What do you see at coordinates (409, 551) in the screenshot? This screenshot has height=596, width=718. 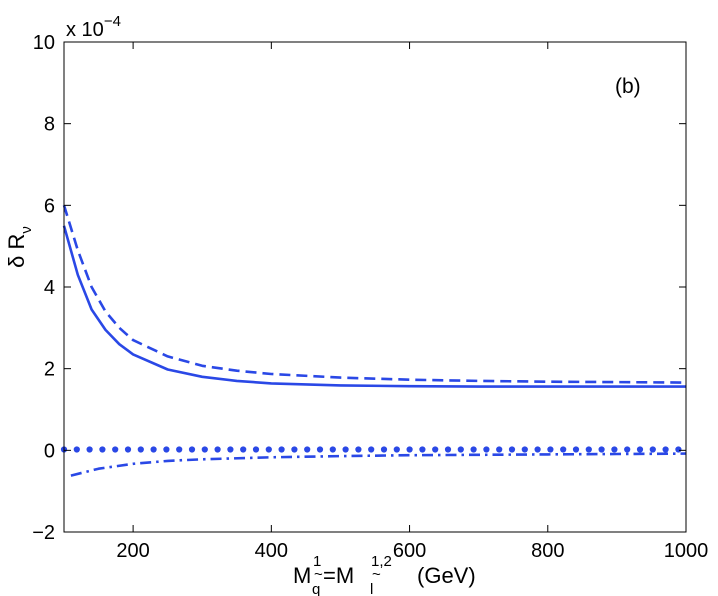 I see `x-tick-label: 600` at bounding box center [409, 551].